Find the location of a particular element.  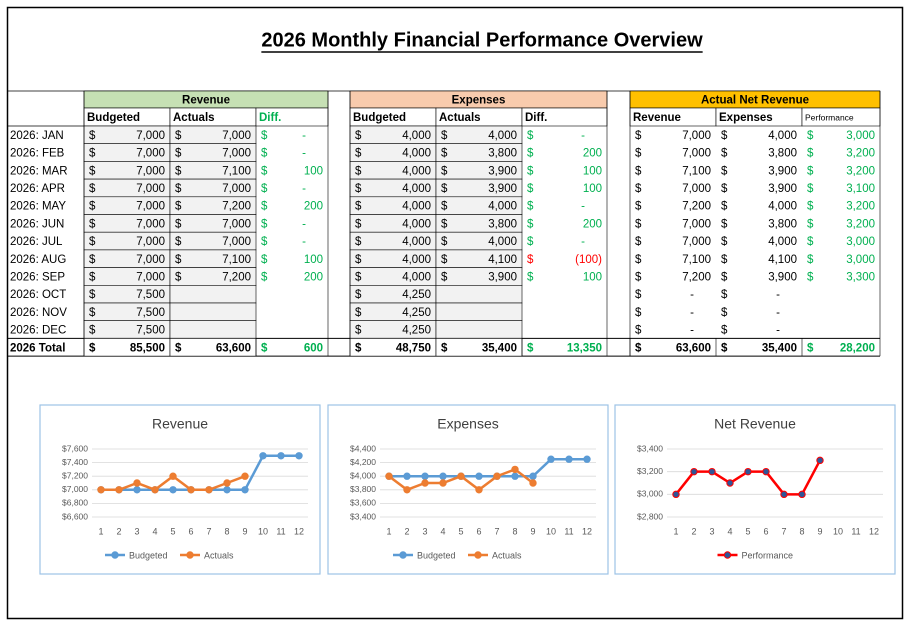

y-tick-label: $7,200 is located at coordinates (75, 475).